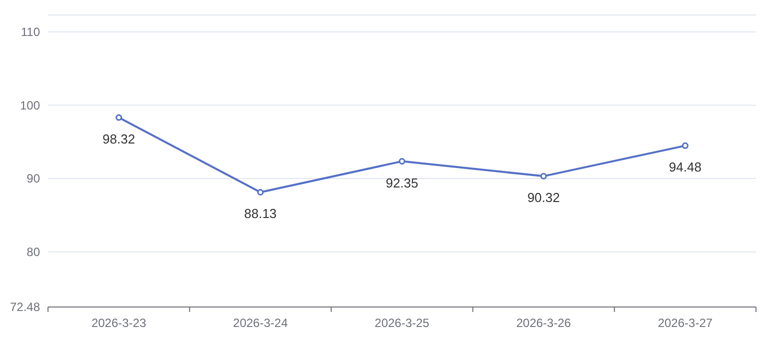 This screenshot has width=761, height=348. What do you see at coordinates (30, 105) in the screenshot?
I see `y-tick-label: 100` at bounding box center [30, 105].